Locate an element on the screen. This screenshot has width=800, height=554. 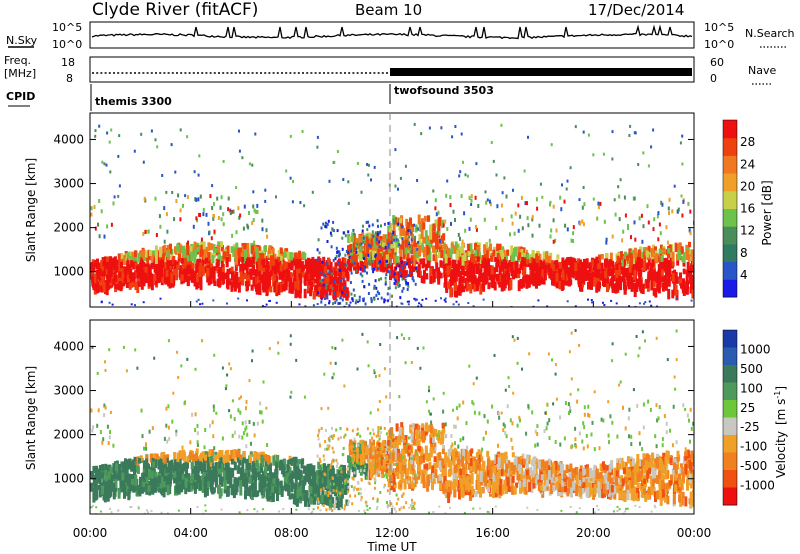
cpid-segment-2: twofsound 3503 is located at coordinates (444, 90).